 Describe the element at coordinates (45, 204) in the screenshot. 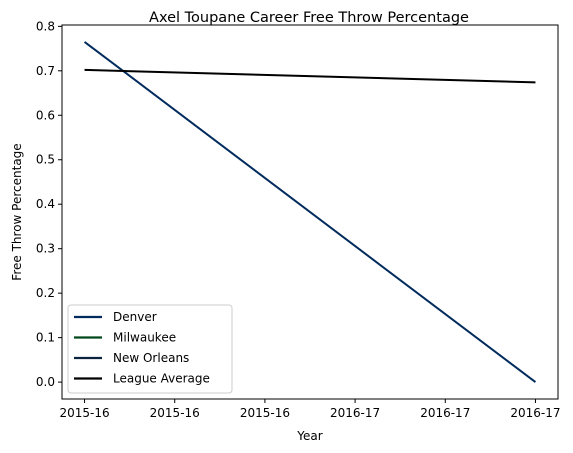

I see `y-tick-label: 0.4` at that location.